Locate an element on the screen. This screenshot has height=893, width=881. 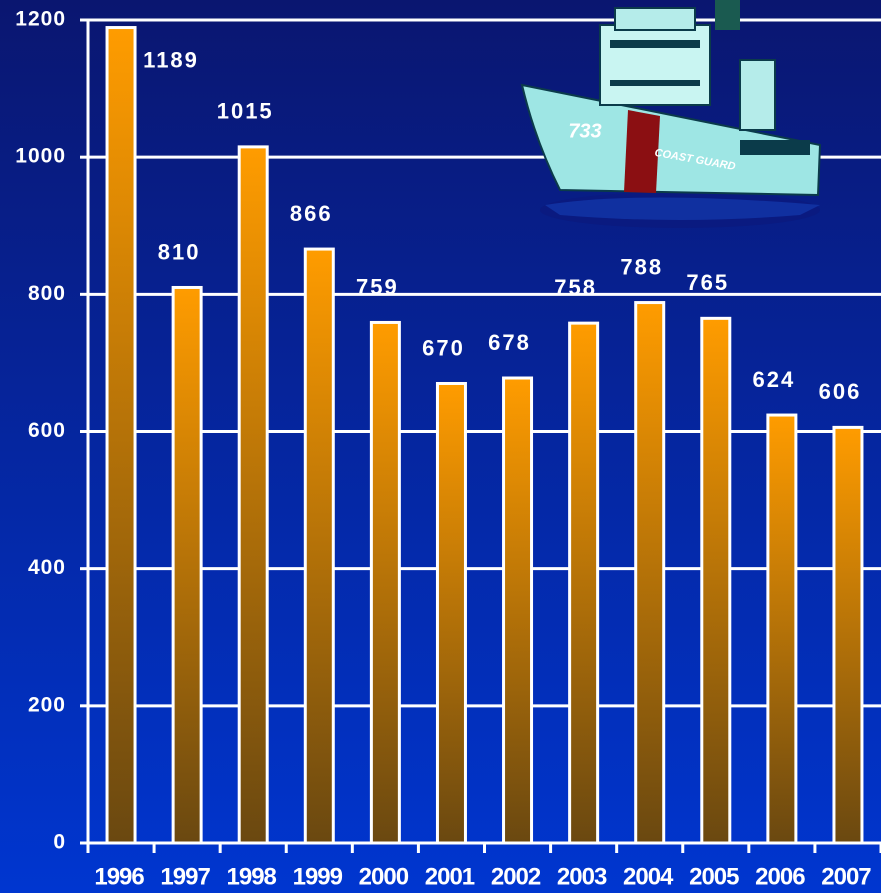
x-tick-label: 2007 is located at coordinates (846, 876).